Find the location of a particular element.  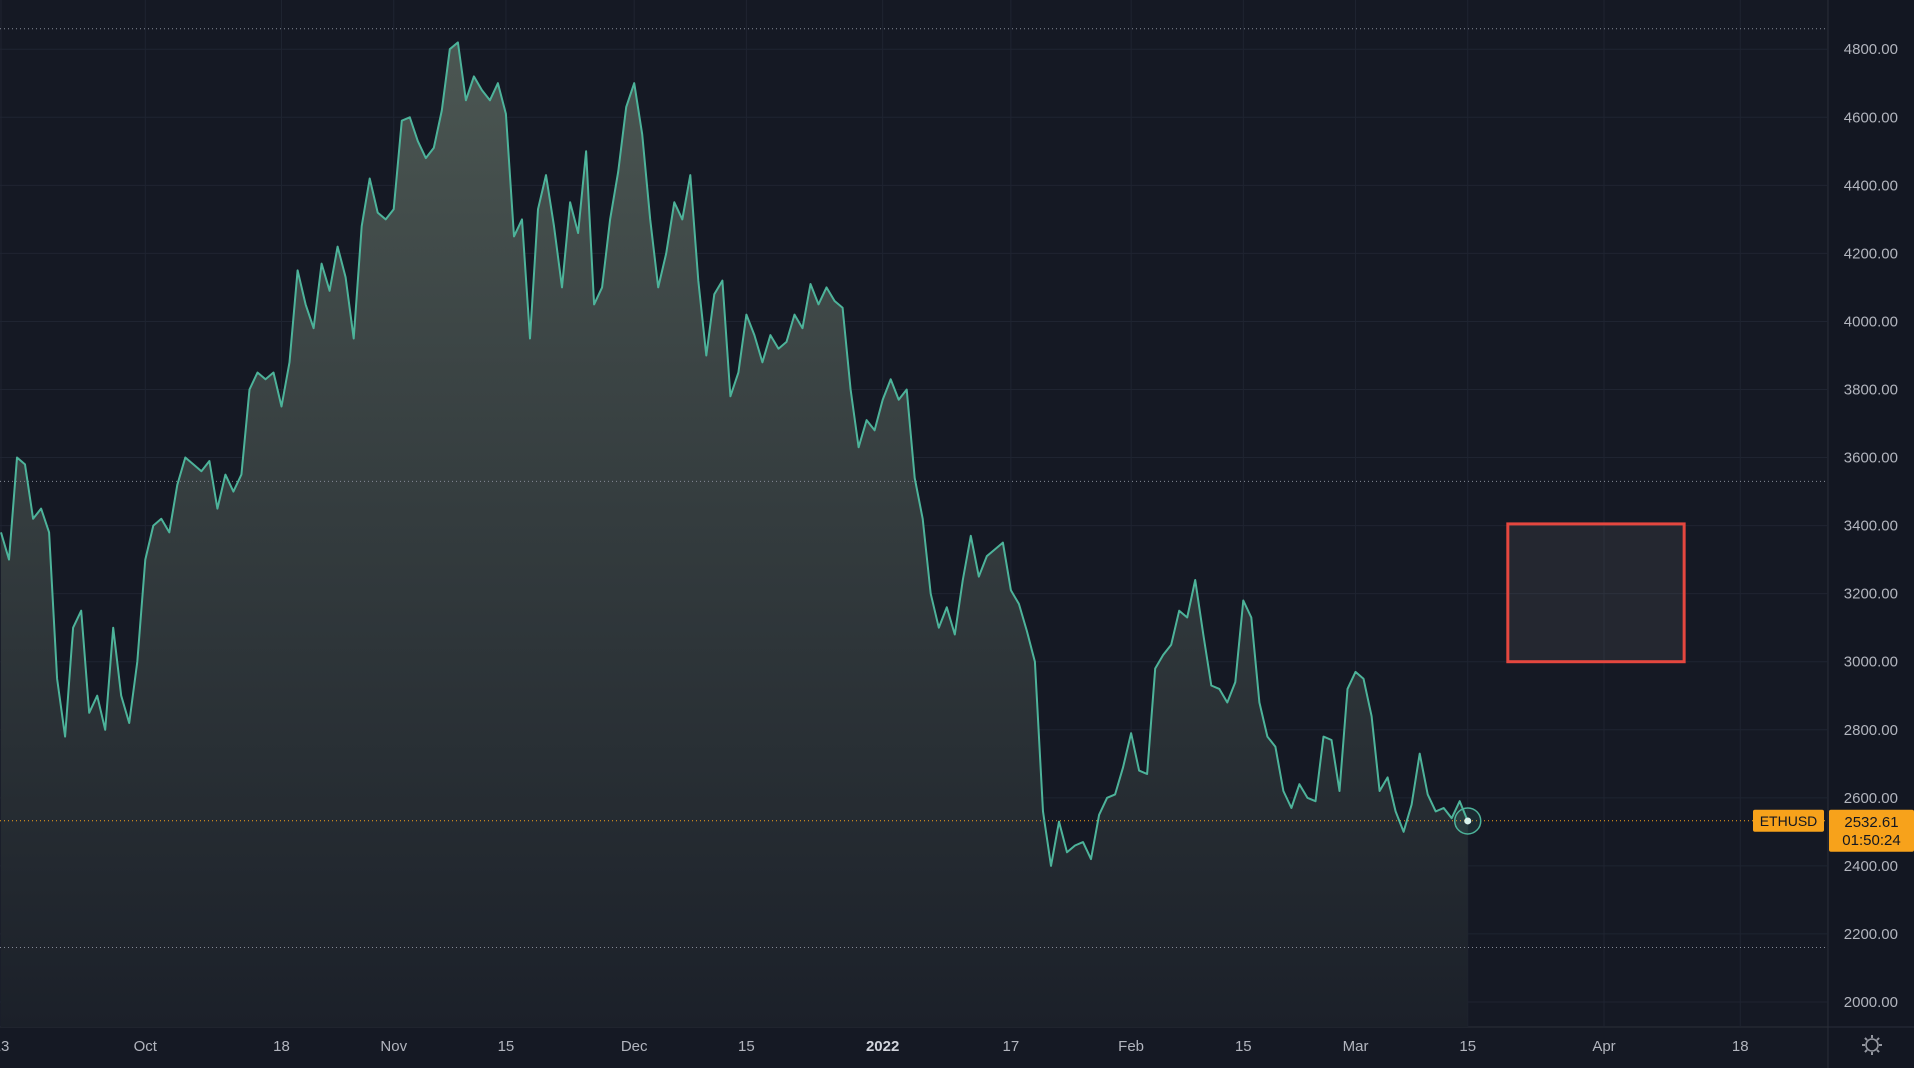

y-tick-label: 4600.00 is located at coordinates (1871, 117).